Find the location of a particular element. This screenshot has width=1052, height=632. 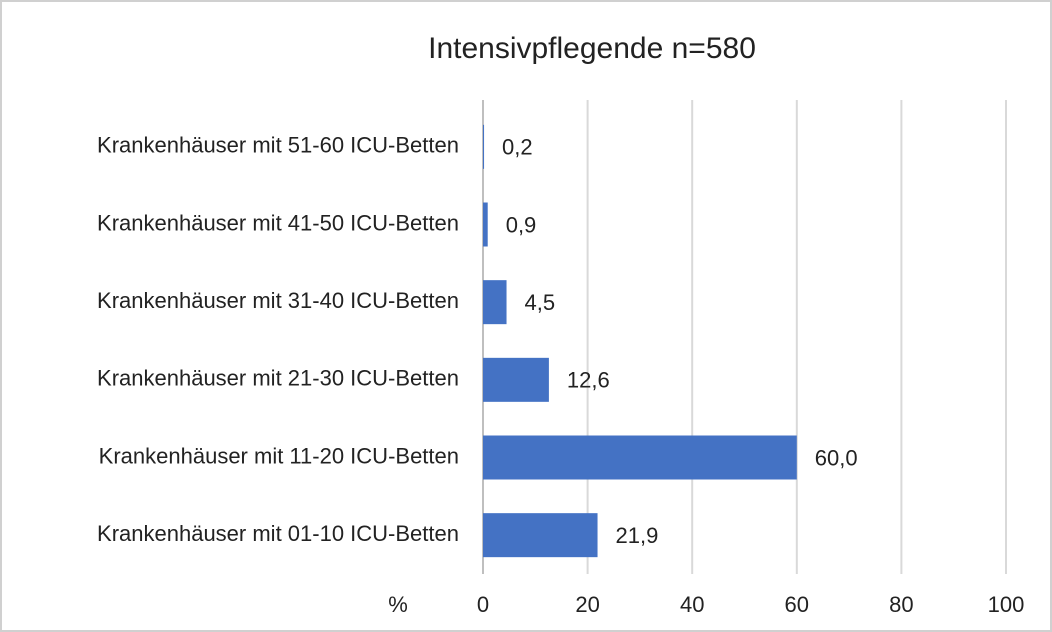

chart-title: Intensivpflegende n=580 is located at coordinates (592, 48).